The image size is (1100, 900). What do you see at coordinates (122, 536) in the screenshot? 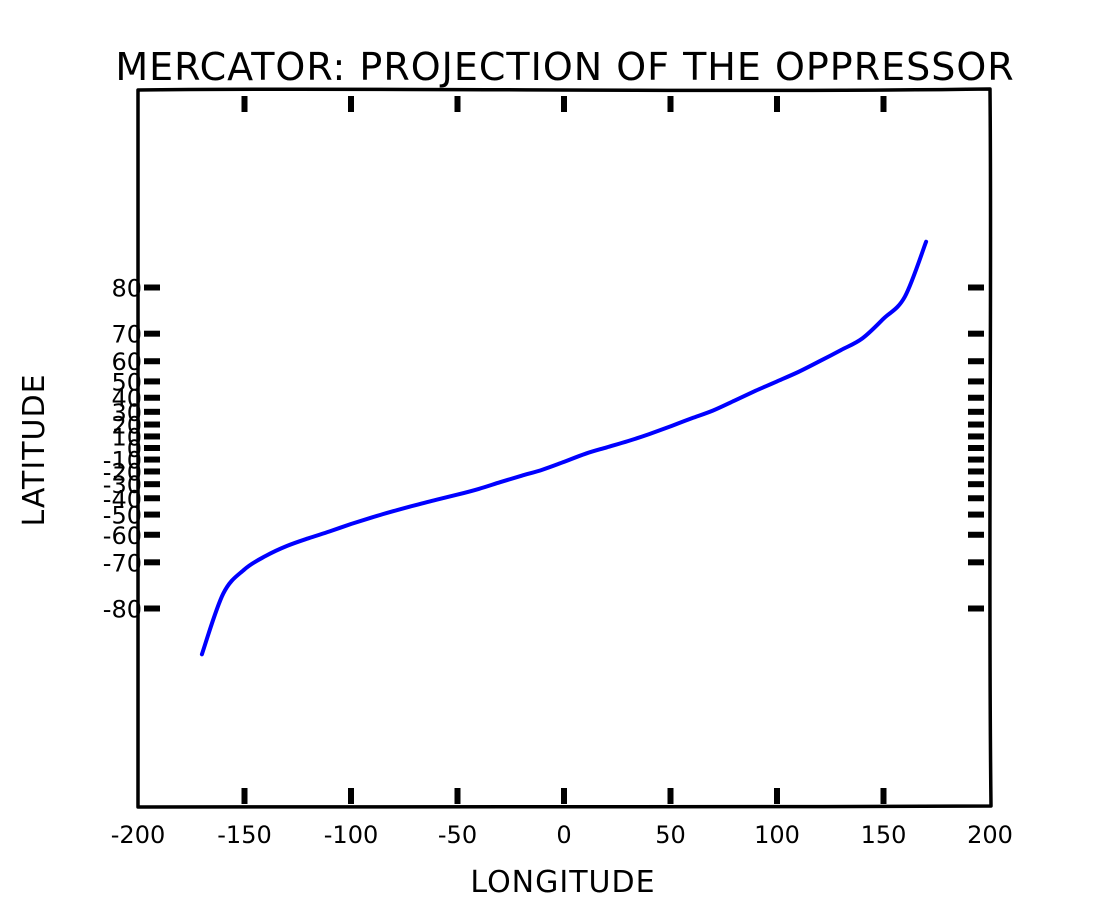
I see `y-tick-label: -60` at bounding box center [122, 536].